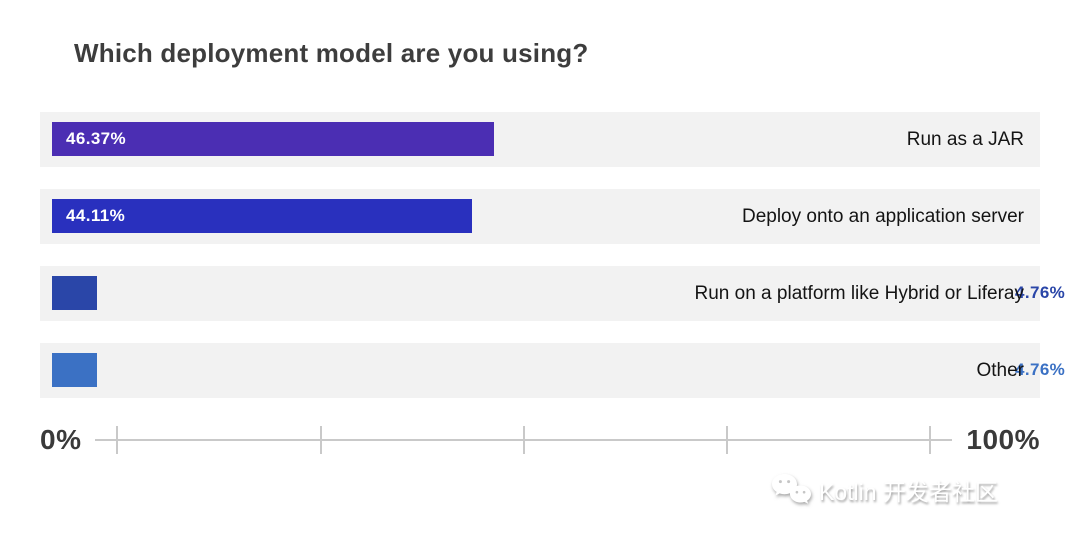 The width and height of the screenshot is (1080, 533). Describe the element at coordinates (859, 293) in the screenshot. I see `category-label: Run on a platform like Hybrid or Liferay` at that location.